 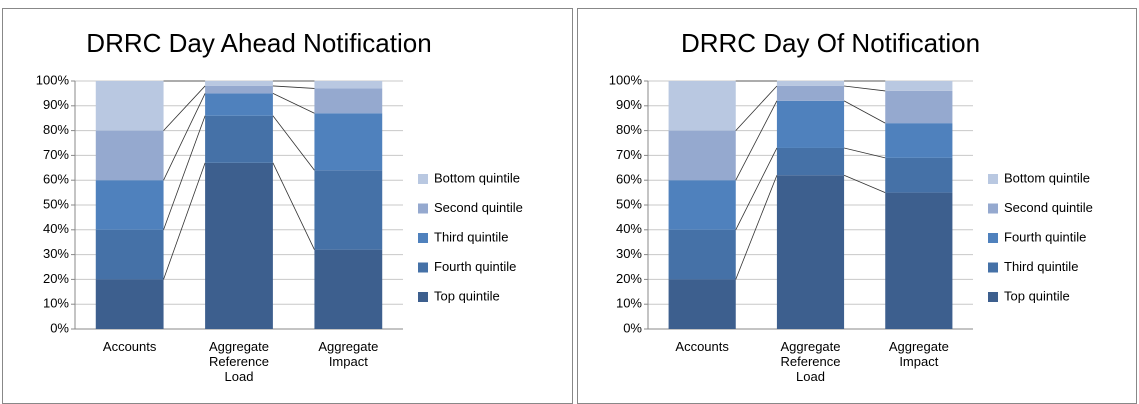 I want to click on chart-title: DRRC Day Ahead Notification, so click(x=258, y=43).